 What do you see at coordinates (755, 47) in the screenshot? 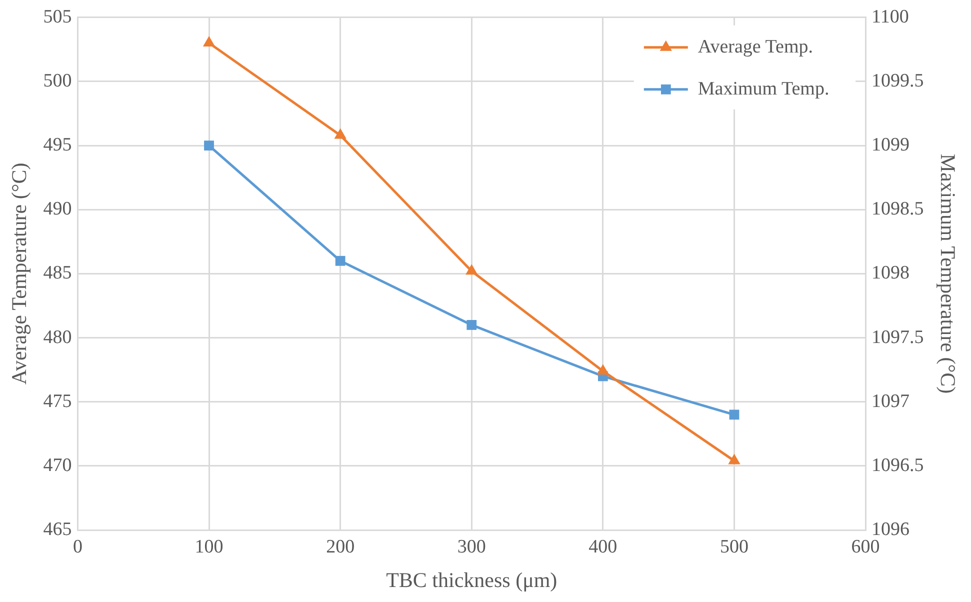
I see `legend-label: Average Temp.` at bounding box center [755, 47].